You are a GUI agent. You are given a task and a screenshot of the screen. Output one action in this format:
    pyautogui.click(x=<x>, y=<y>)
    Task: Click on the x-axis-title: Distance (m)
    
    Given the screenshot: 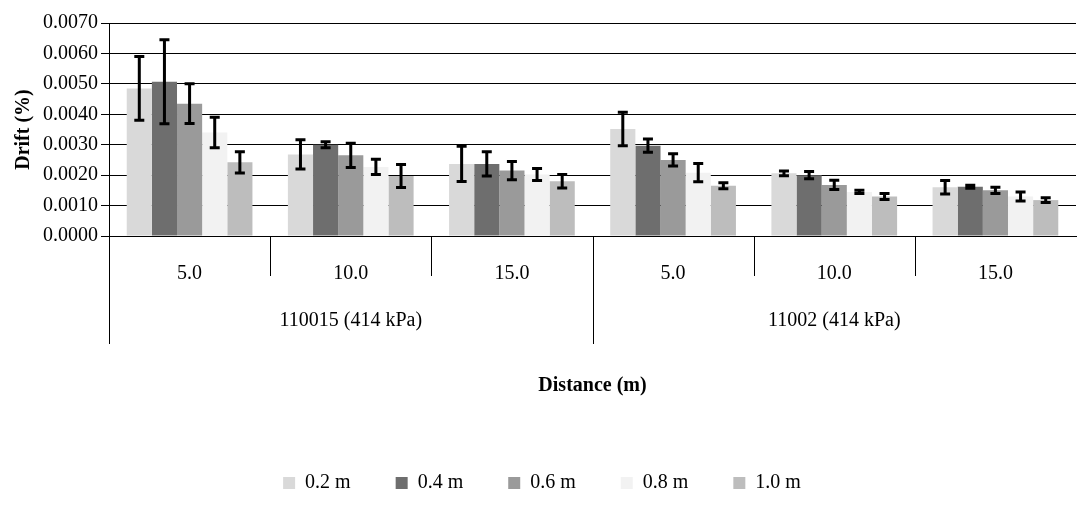 What is the action you would take?
    pyautogui.click(x=592, y=385)
    